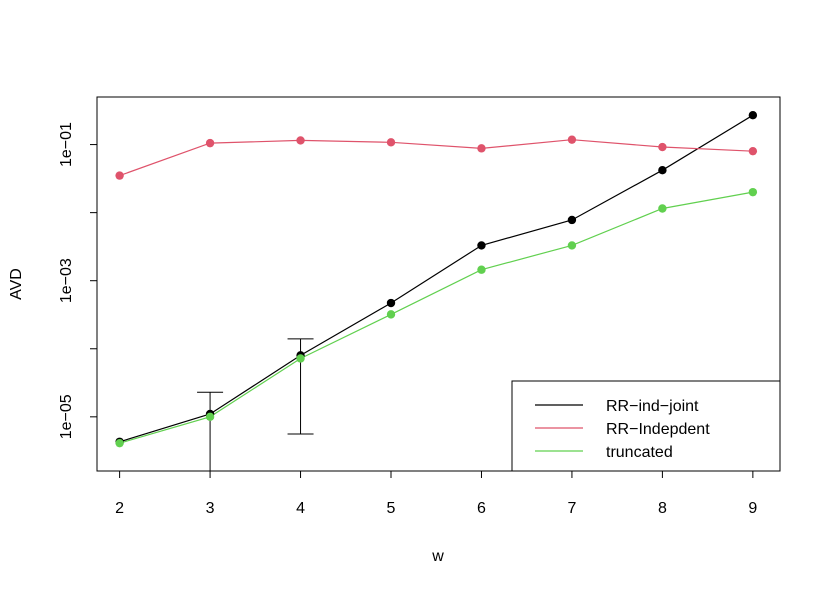 Image resolution: width=830 pixels, height=593 pixels. I want to click on x-tick-label: 6, so click(481, 508).